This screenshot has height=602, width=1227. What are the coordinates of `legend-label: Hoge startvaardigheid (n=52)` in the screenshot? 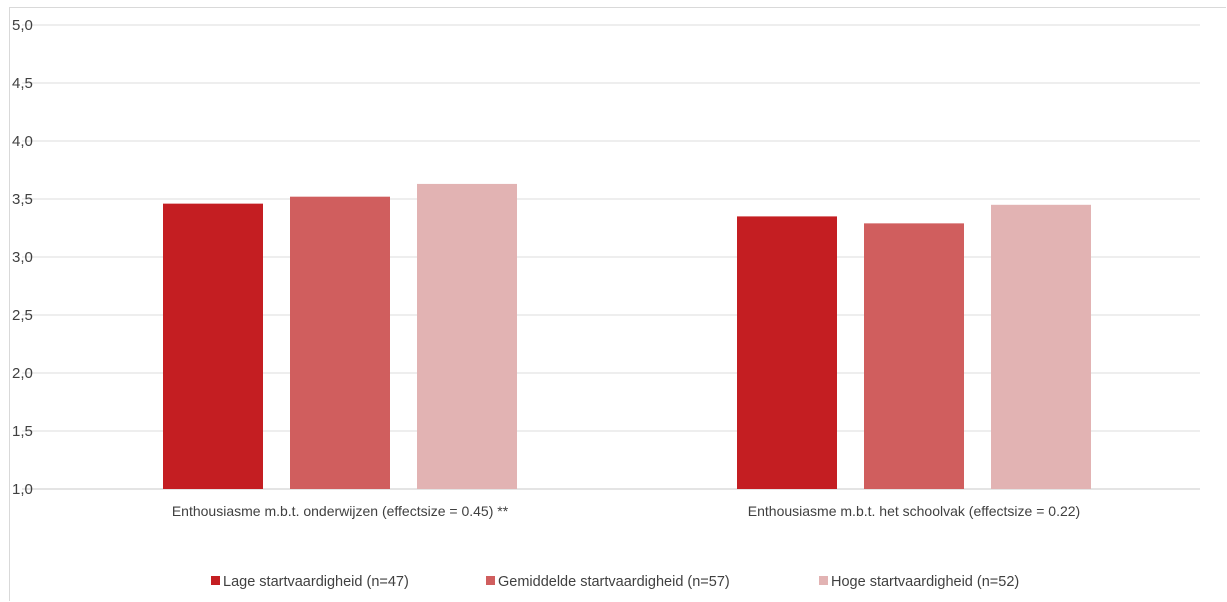 It's located at (925, 582).